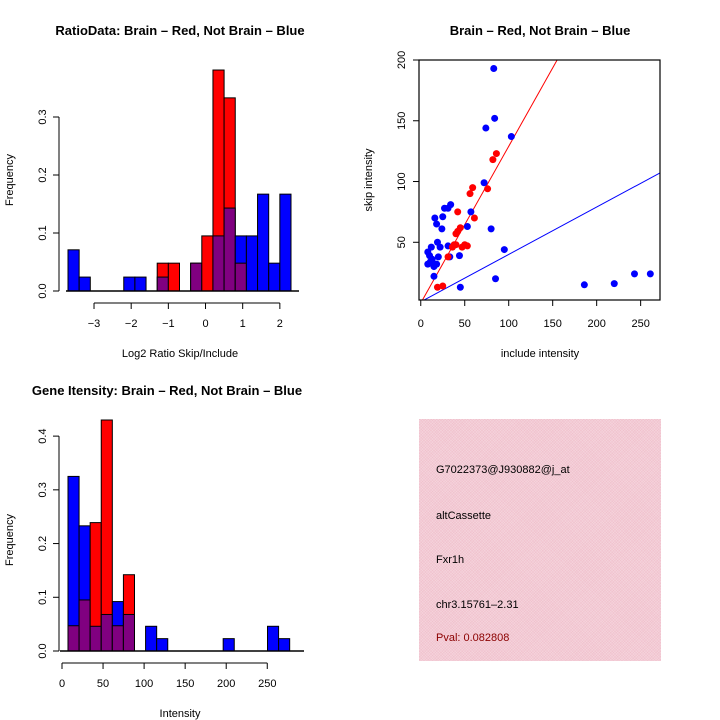 The image size is (720, 720). Describe the element at coordinates (464, 516) in the screenshot. I see `event-type: altCassette` at that location.